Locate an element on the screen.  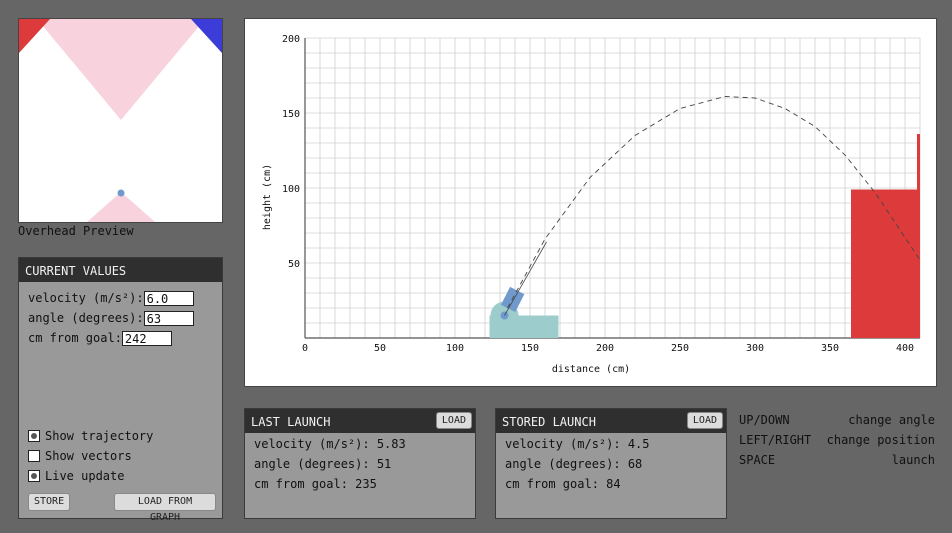
y-tick-label: 200 is located at coordinates (291, 39).